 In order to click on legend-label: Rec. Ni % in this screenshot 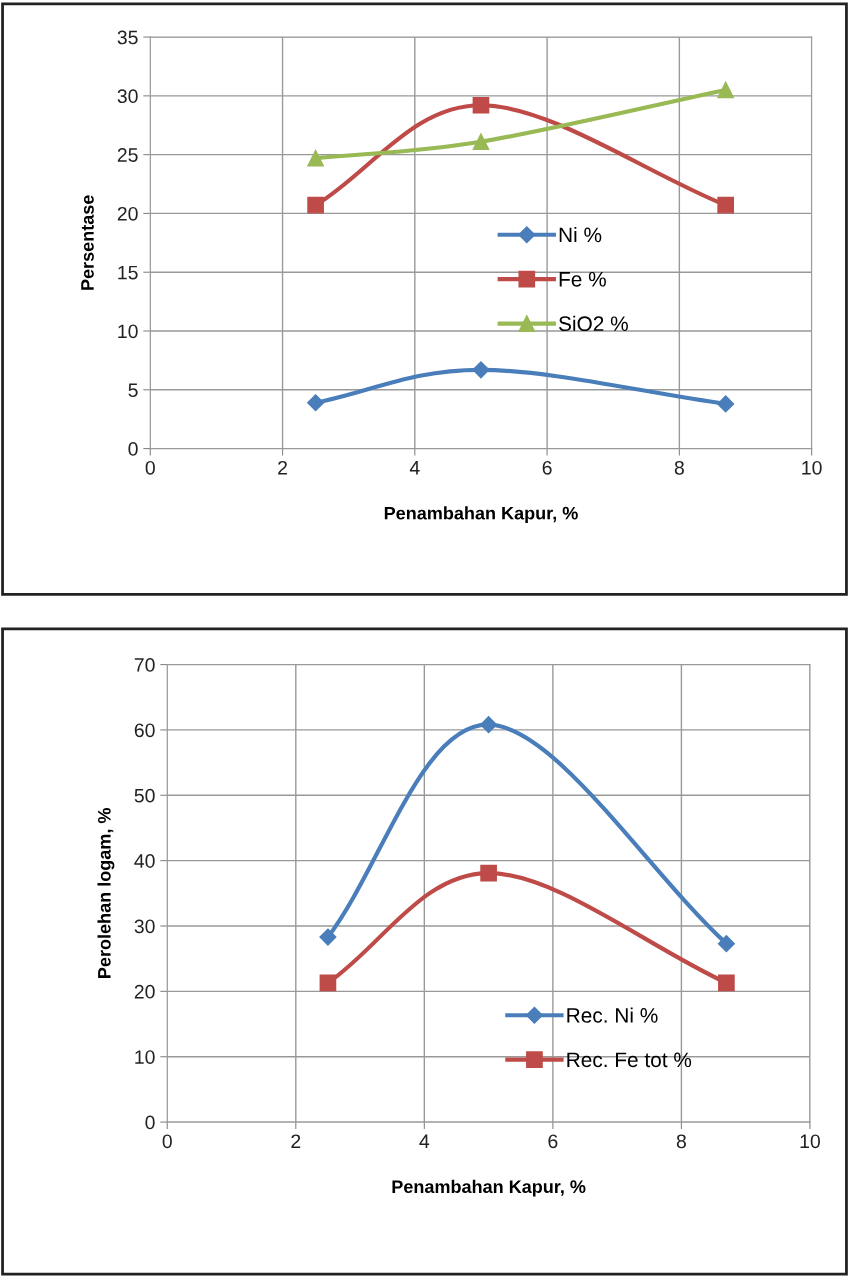, I will do `click(612, 1015)`.